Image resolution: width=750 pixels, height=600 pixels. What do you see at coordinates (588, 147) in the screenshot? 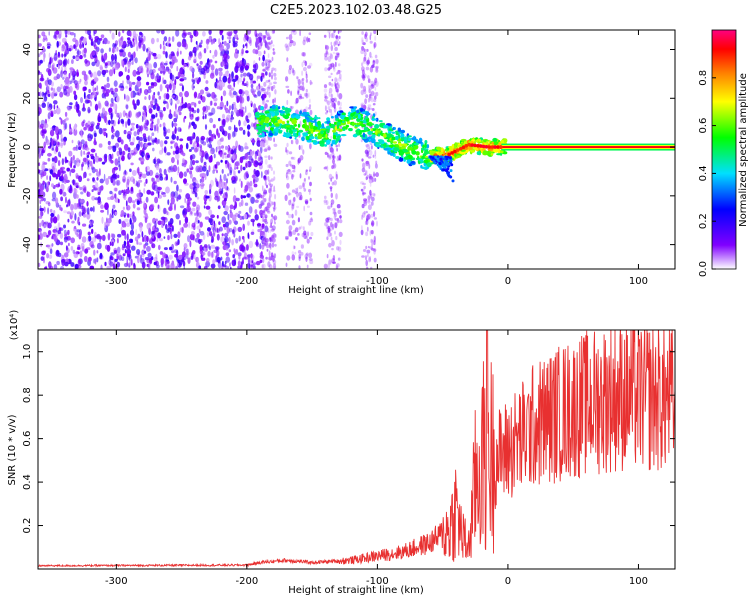
I see `carrier-band-core` at bounding box center [588, 147].